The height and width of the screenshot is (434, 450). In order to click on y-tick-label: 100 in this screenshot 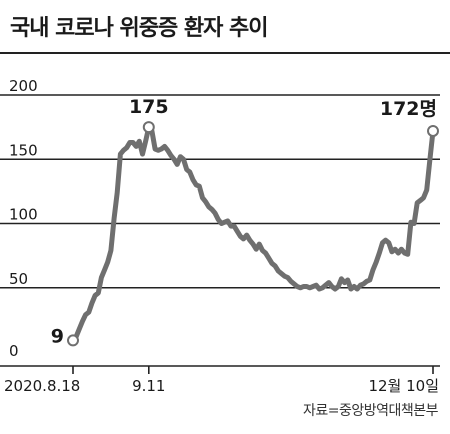, I will do `click(23, 215)`.